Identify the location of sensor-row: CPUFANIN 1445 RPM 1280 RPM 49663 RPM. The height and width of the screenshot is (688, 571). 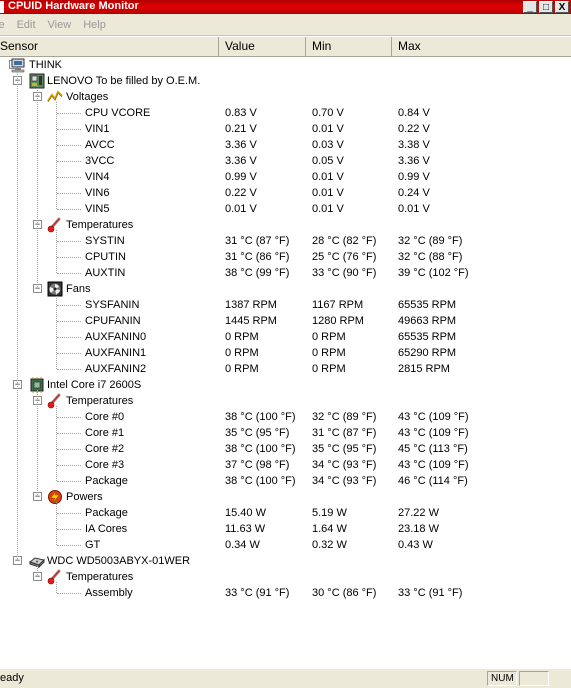
(285, 321).